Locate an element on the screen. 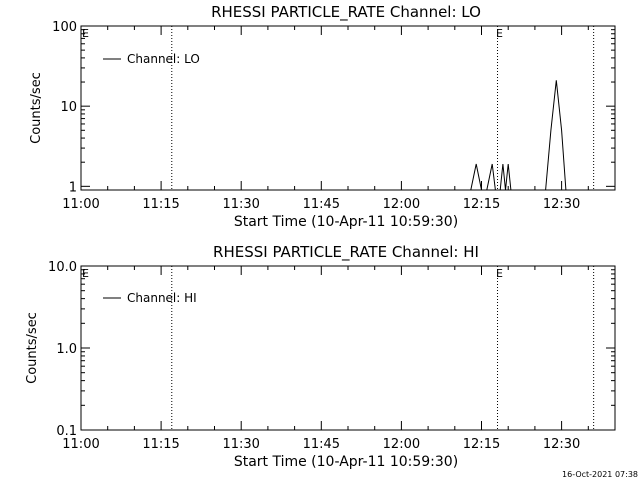 The image size is (640, 485). legend-label-lo: Channel: LO is located at coordinates (163, 59).